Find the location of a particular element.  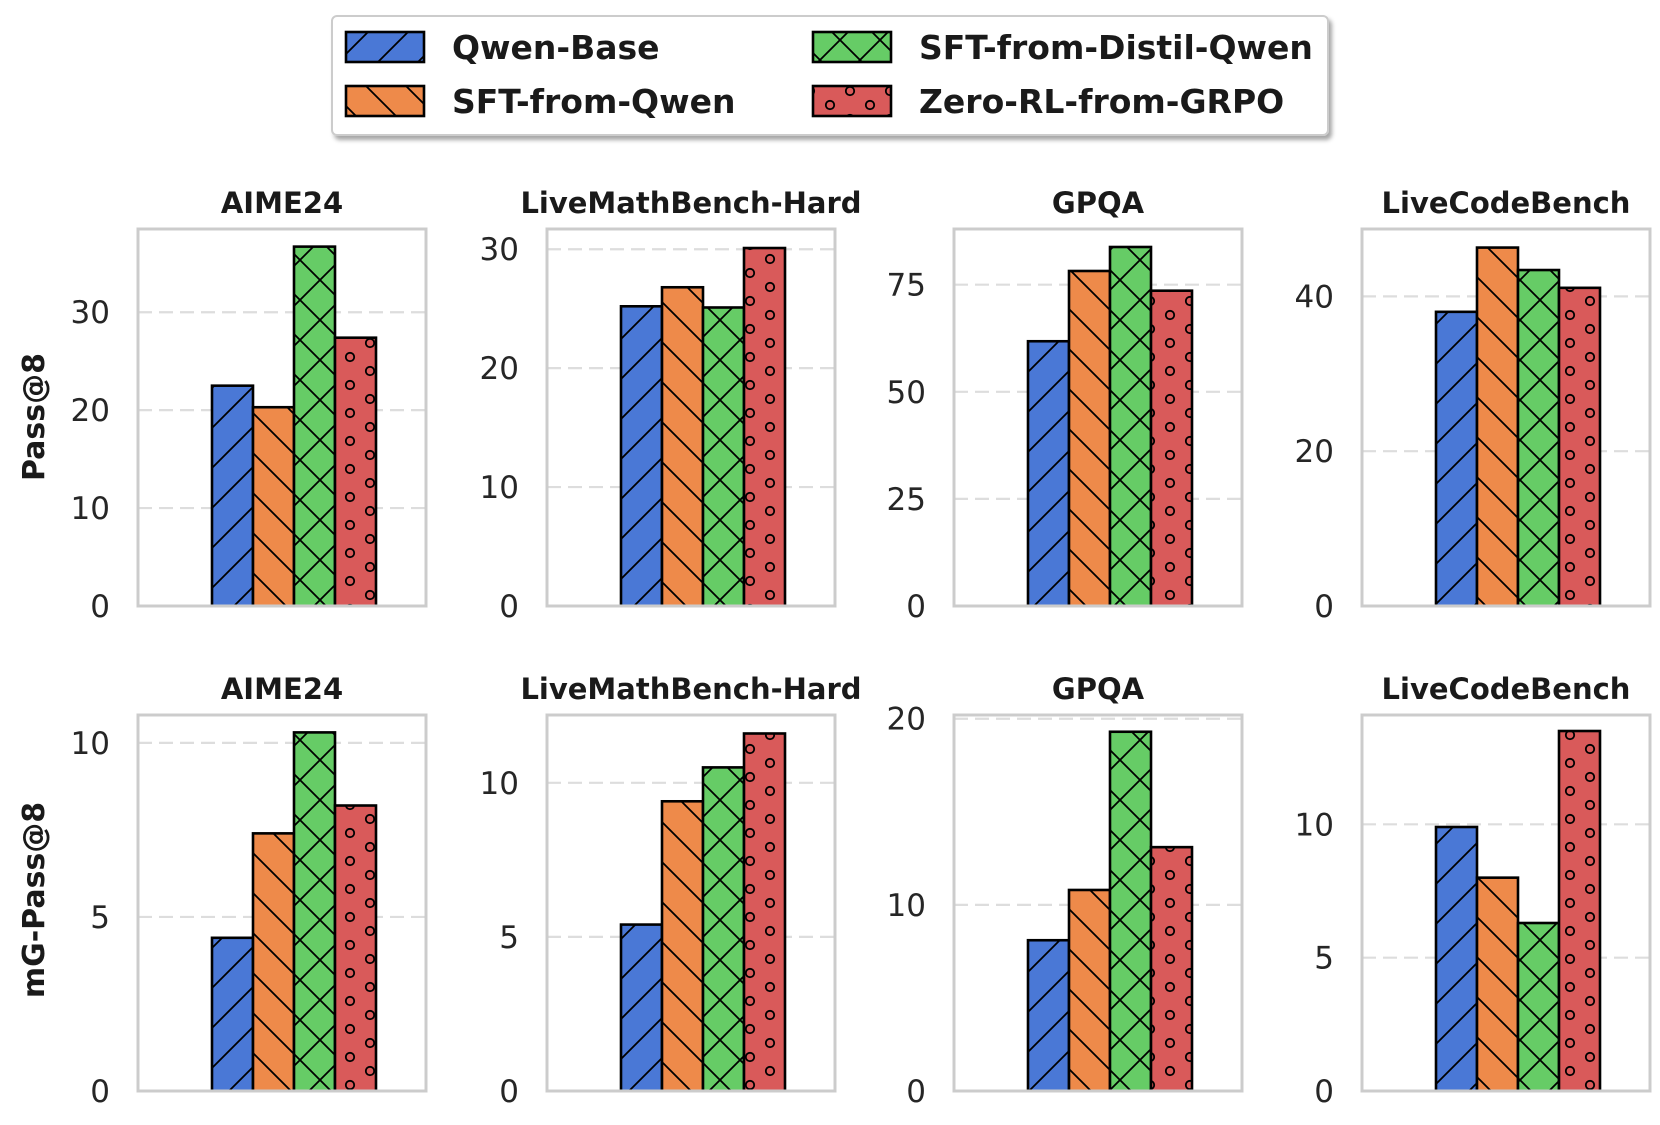

legend-swatch-sft-from-distil-qwen is located at coordinates (852, 47).